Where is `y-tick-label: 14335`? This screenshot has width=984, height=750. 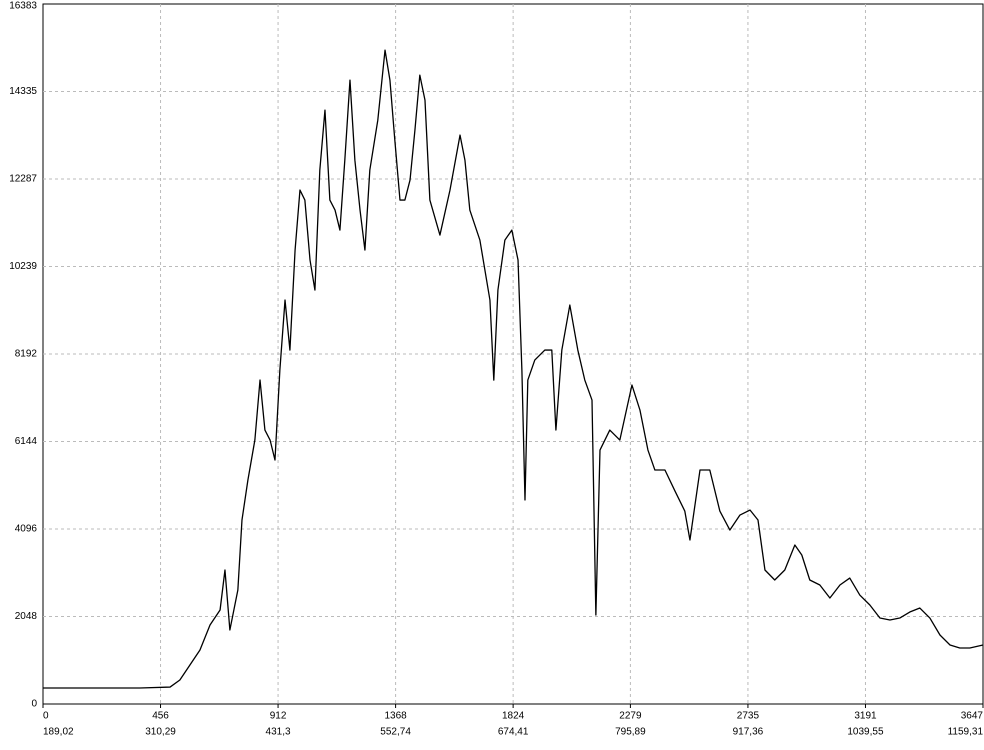 y-tick-label: 14335 is located at coordinates (23, 91).